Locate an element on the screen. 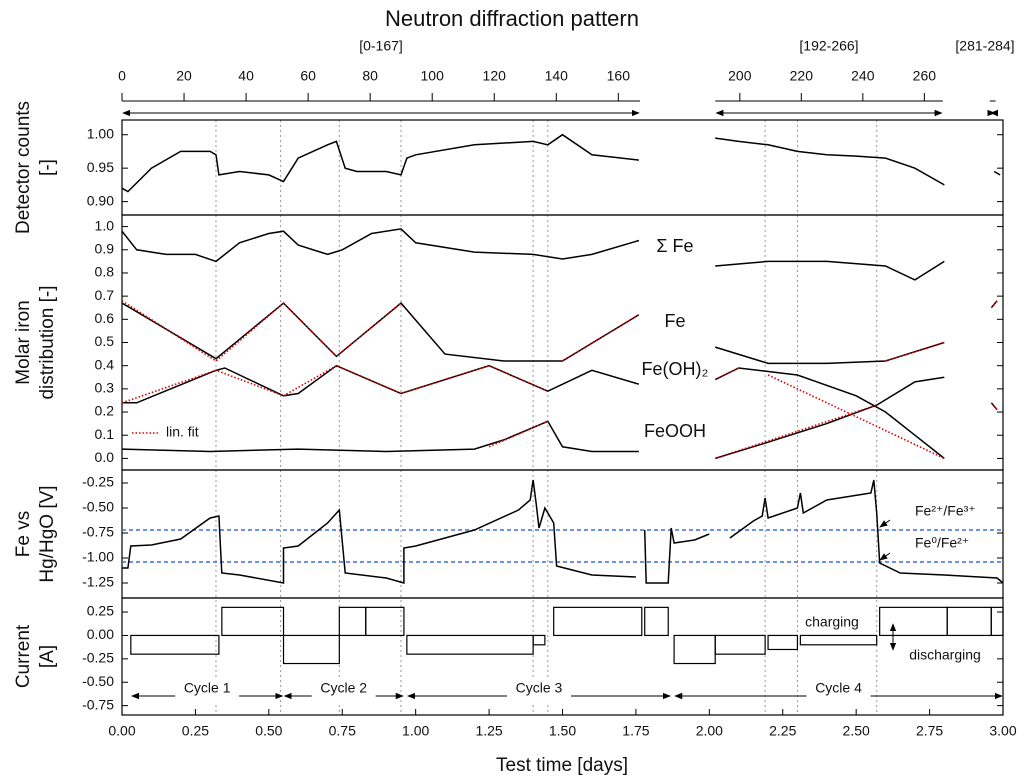  annotation: charging is located at coordinates (832, 622).